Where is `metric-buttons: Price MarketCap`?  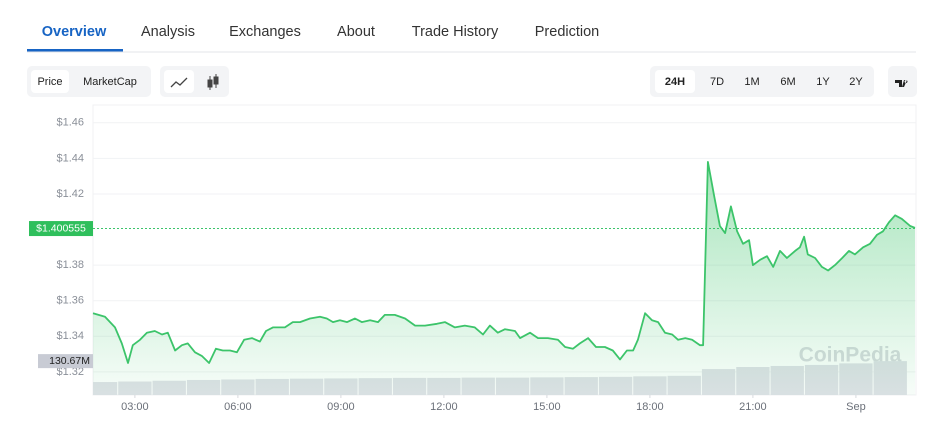
metric-buttons: Price MarketCap is located at coordinates (84, 81).